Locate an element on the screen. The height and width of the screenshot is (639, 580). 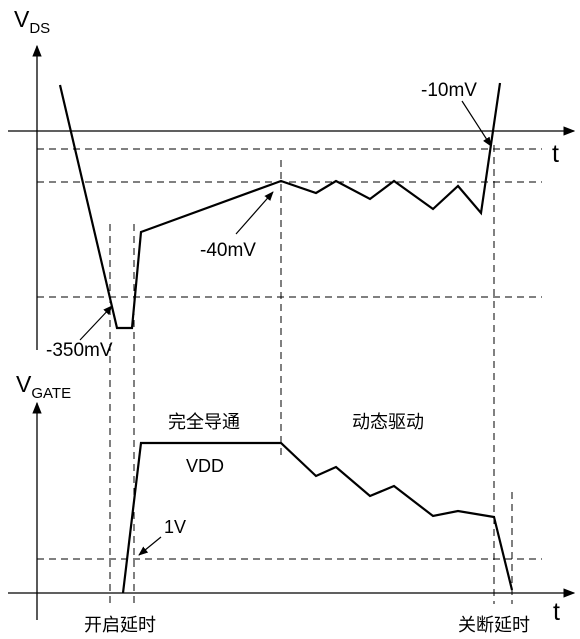
ptr-neg10mv is located at coordinates (476, 123).